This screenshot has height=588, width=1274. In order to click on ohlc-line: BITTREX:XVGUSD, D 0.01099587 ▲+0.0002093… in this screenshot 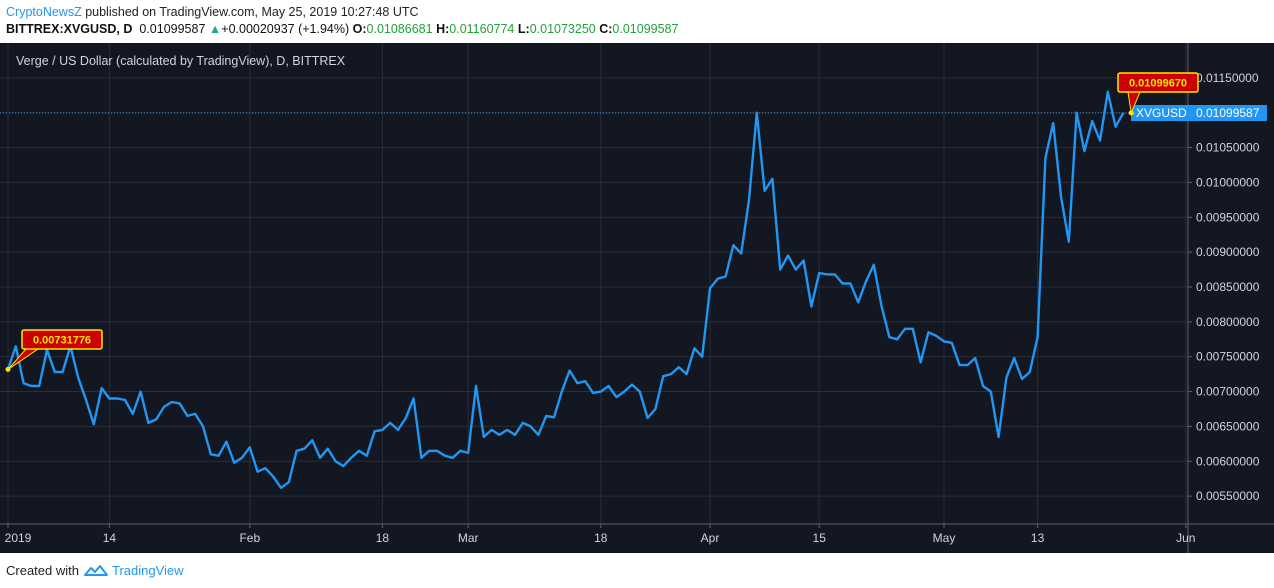, I will do `click(342, 29)`.